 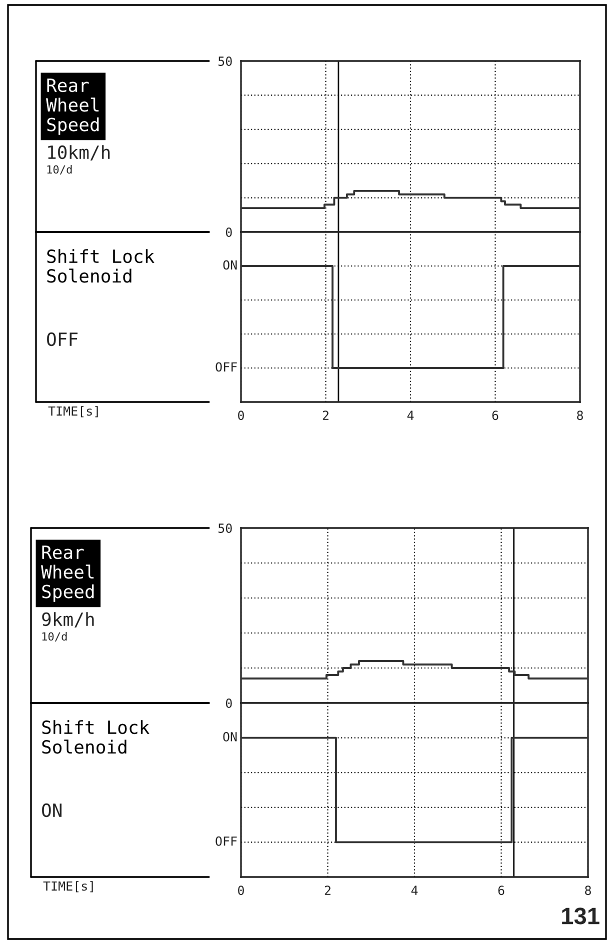 What do you see at coordinates (79, 152) in the screenshot?
I see `text: 10km/h` at bounding box center [79, 152].